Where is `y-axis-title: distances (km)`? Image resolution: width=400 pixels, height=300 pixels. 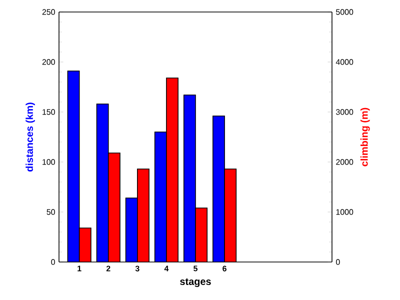
y-axis-title: distances (km) is located at coordinates (30, 137).